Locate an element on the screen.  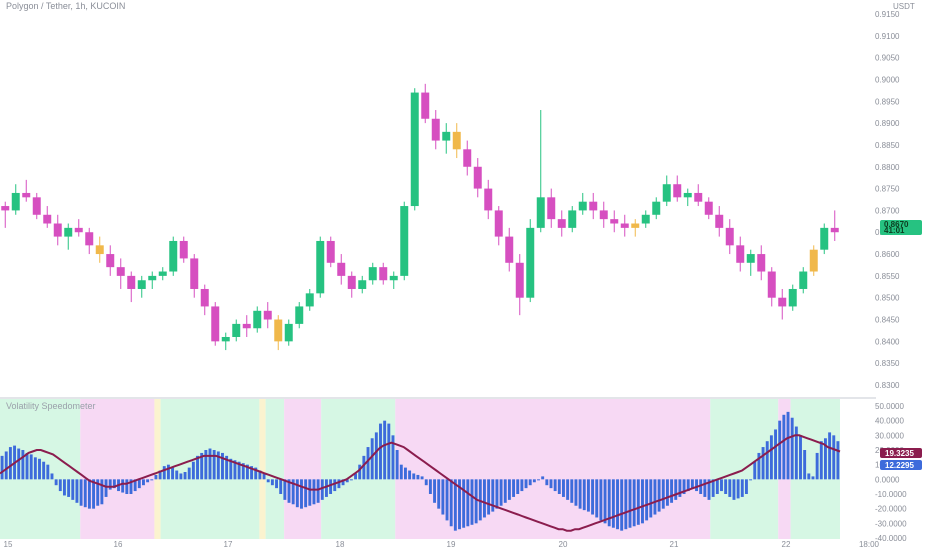
price-tick-12: 0.8550 is located at coordinates (887, 276).